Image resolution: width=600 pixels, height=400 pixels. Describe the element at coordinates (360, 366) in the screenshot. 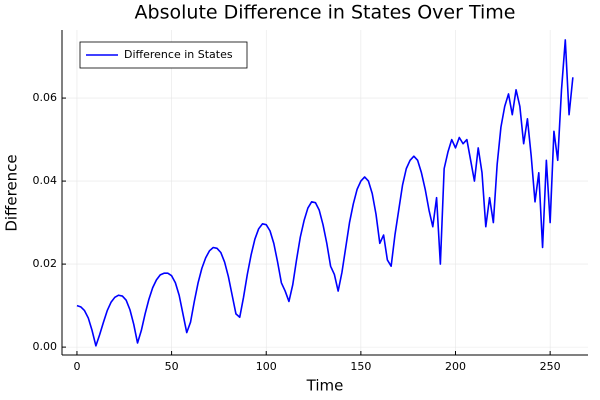

I see `x-tick-label: 150` at that location.